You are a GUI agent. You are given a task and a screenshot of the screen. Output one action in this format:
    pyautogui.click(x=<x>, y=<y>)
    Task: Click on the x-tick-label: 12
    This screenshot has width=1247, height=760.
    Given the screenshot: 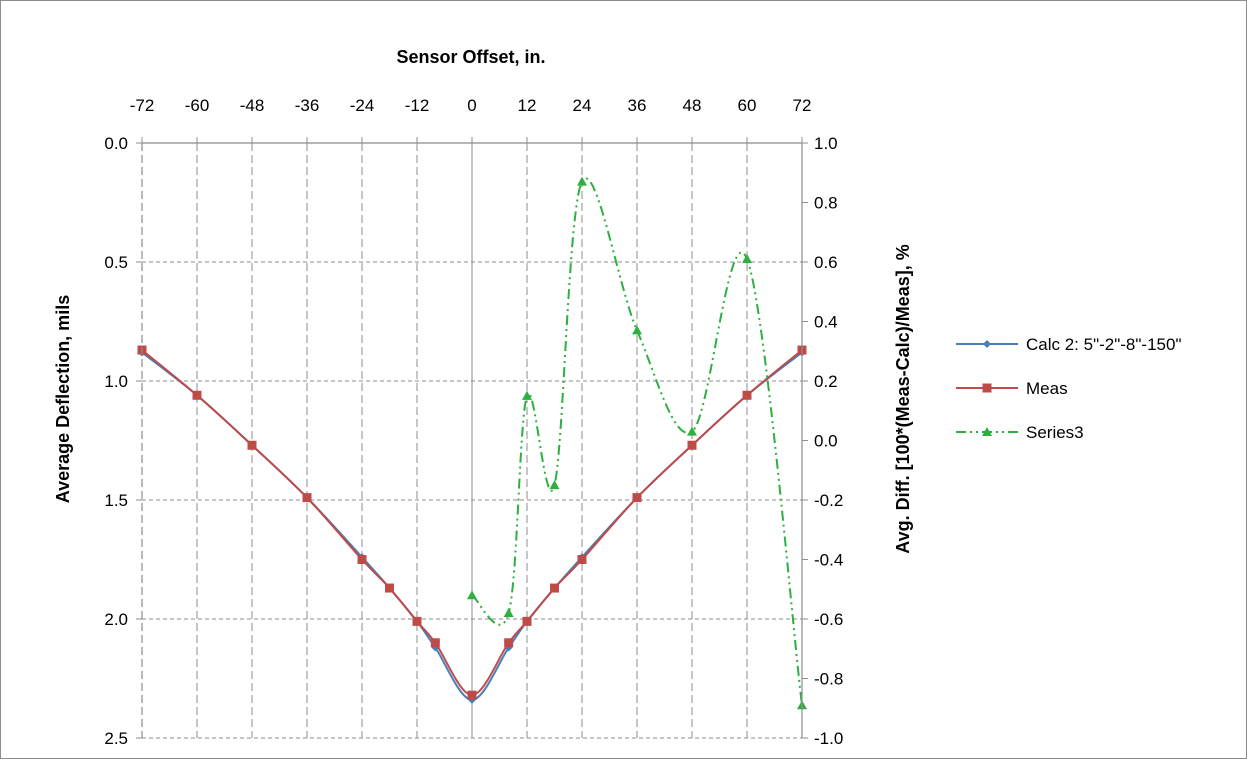 What is the action you would take?
    pyautogui.click(x=527, y=105)
    